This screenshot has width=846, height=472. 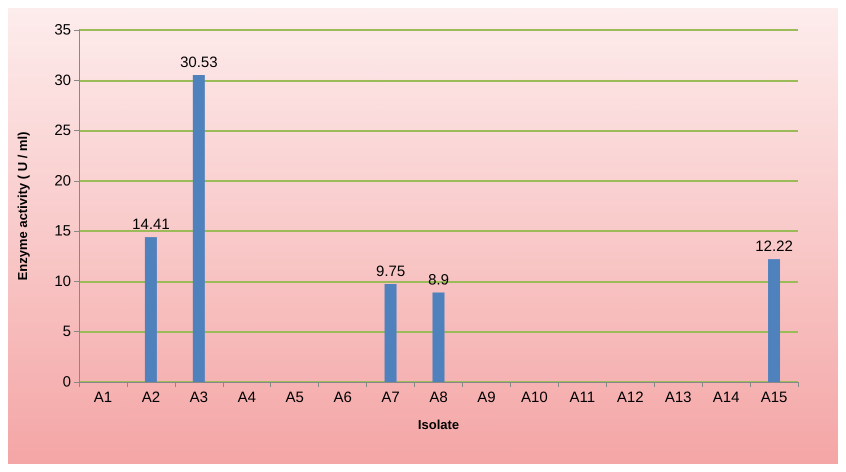 I want to click on data-label: 30.53, so click(x=199, y=62).